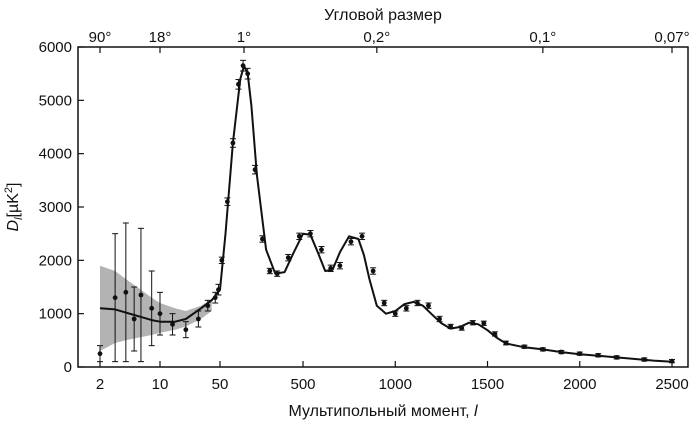  What do you see at coordinates (100, 384) in the screenshot?
I see `x-tick-label: 2` at bounding box center [100, 384].